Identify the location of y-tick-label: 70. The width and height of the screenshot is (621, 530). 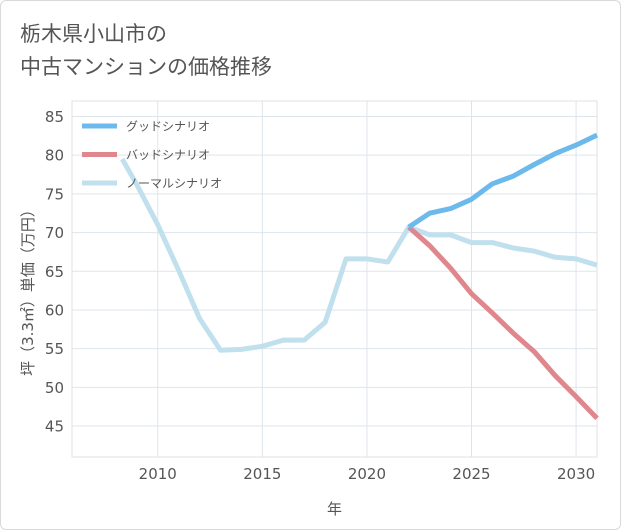
(54, 233).